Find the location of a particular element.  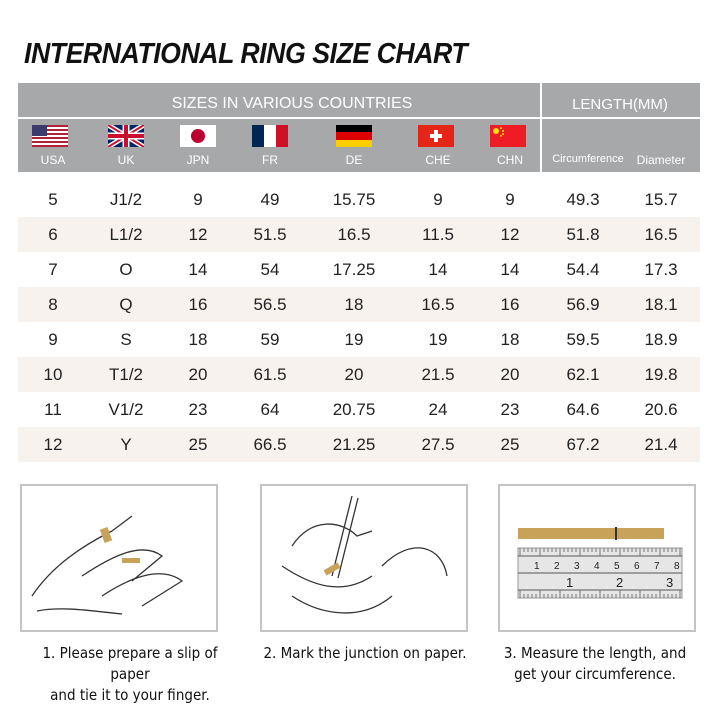

table-cell: 15.75 is located at coordinates (354, 199).